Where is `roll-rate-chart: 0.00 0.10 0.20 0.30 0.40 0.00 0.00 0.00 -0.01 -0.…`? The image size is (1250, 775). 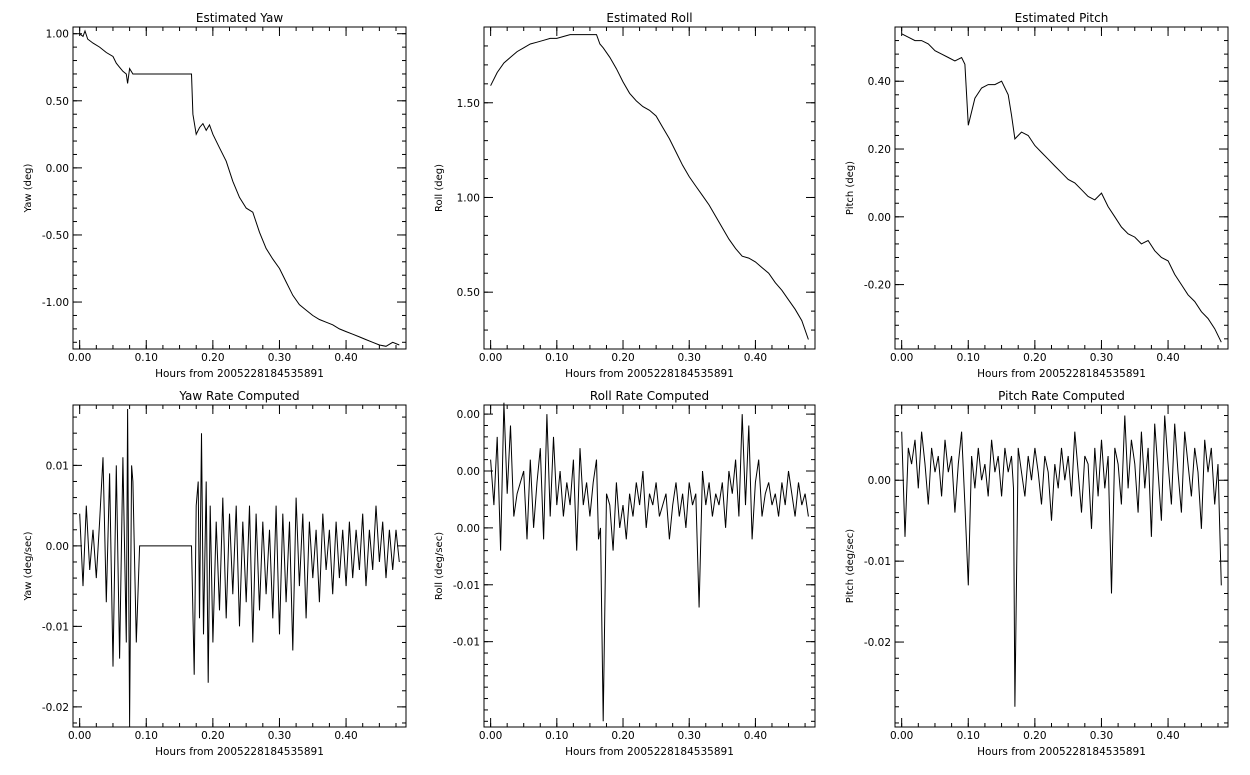
roll-rate-chart: 0.00 0.10 0.20 0.30 0.40 0.00 0.00 0.00 -0.01 -0.… is located at coordinates (625, 573).